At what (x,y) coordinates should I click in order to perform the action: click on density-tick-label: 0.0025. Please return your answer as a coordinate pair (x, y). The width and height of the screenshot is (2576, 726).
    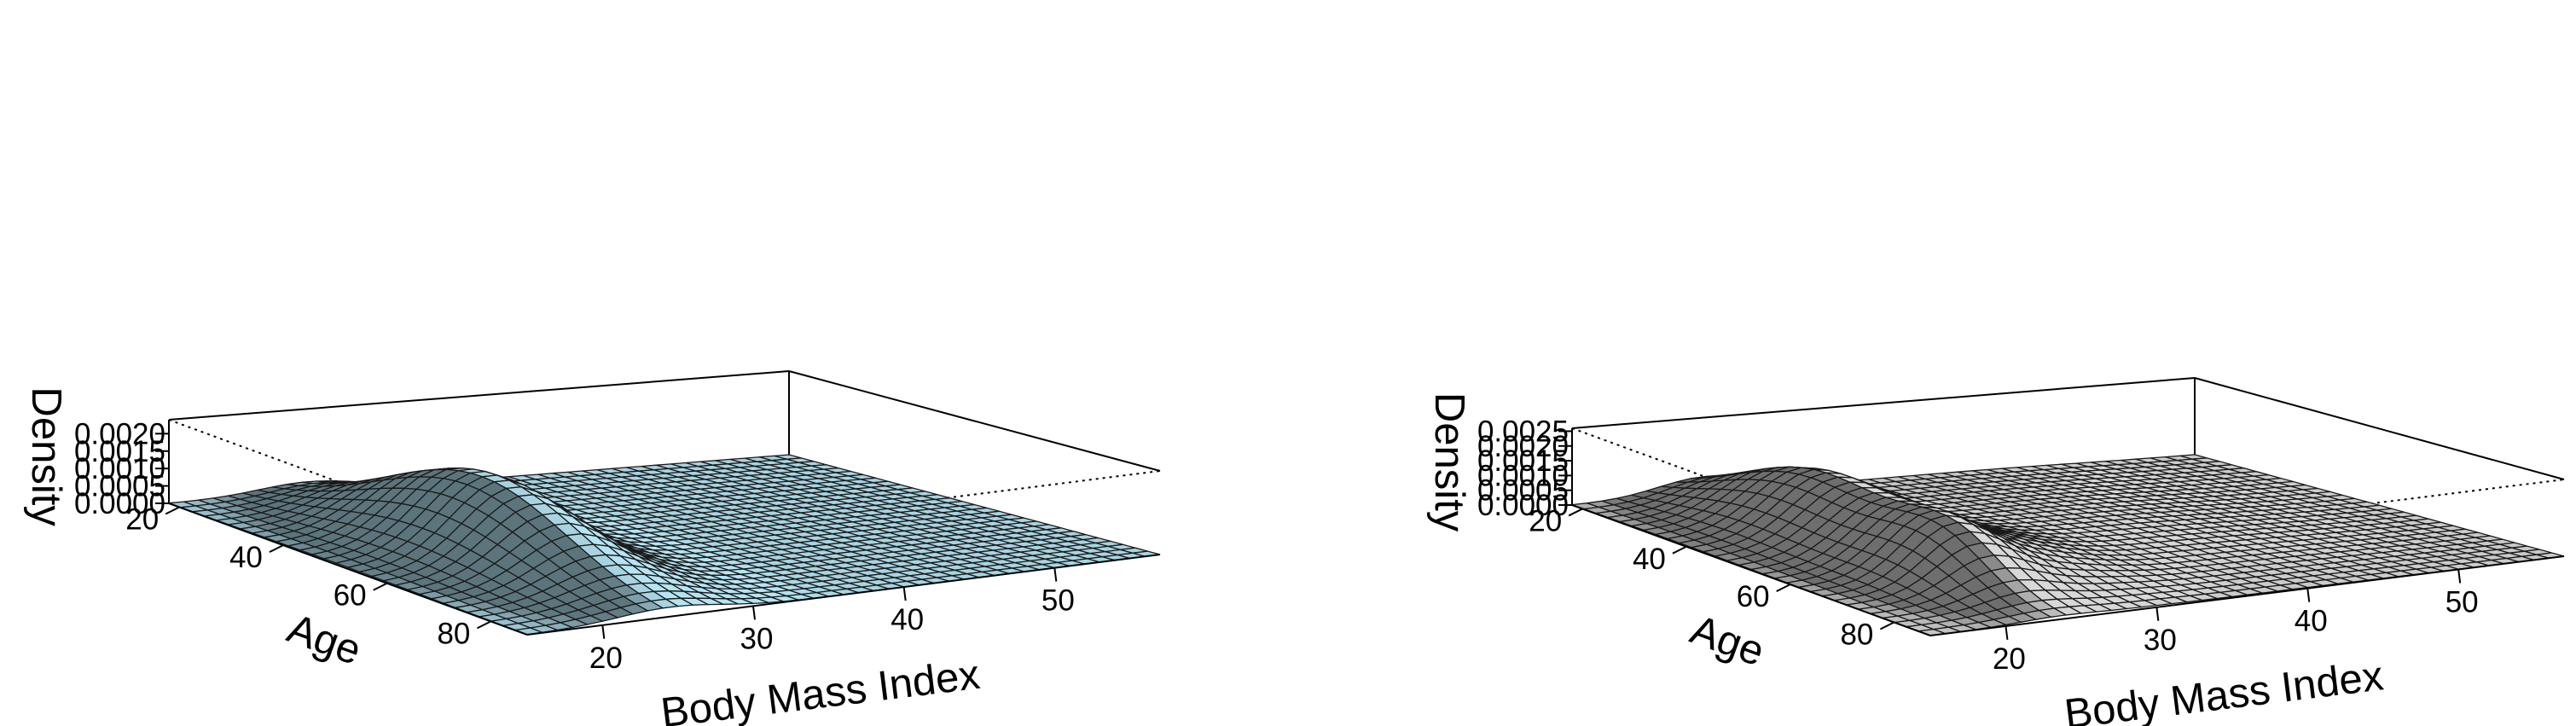
    Looking at the image, I should click on (1523, 431).